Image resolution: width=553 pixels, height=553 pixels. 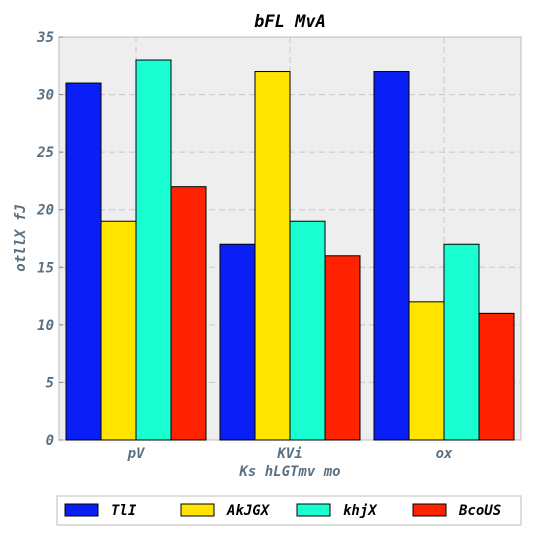 I want to click on y-tick-label: 10, so click(x=45, y=326).